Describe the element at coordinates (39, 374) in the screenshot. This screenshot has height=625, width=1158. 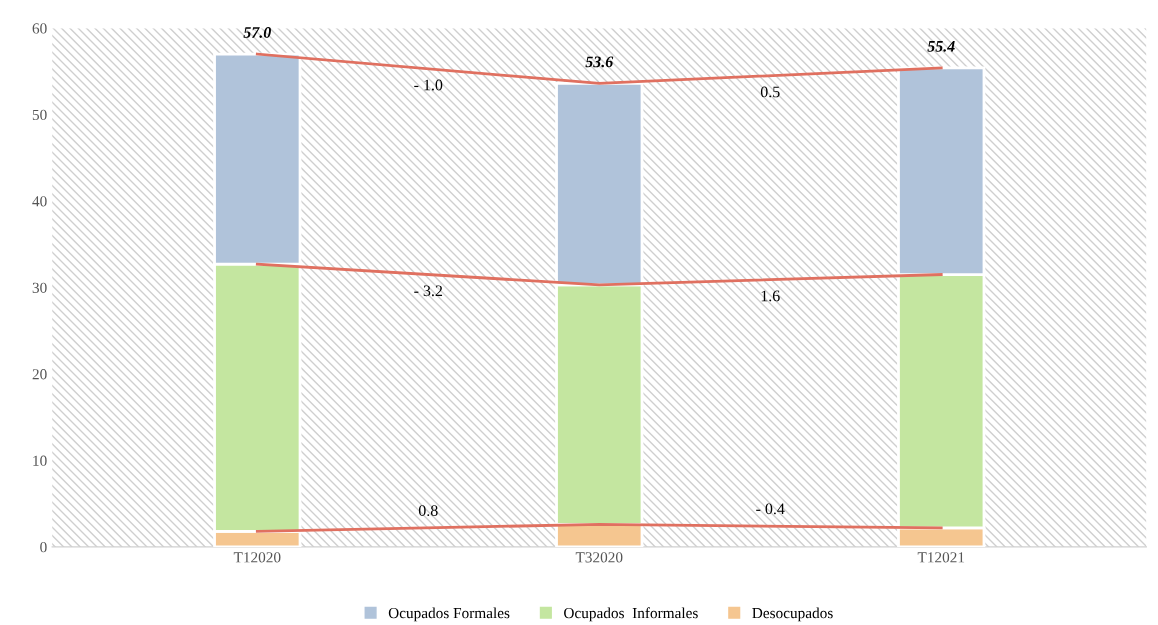
I see `y-tick-label: 20` at that location.